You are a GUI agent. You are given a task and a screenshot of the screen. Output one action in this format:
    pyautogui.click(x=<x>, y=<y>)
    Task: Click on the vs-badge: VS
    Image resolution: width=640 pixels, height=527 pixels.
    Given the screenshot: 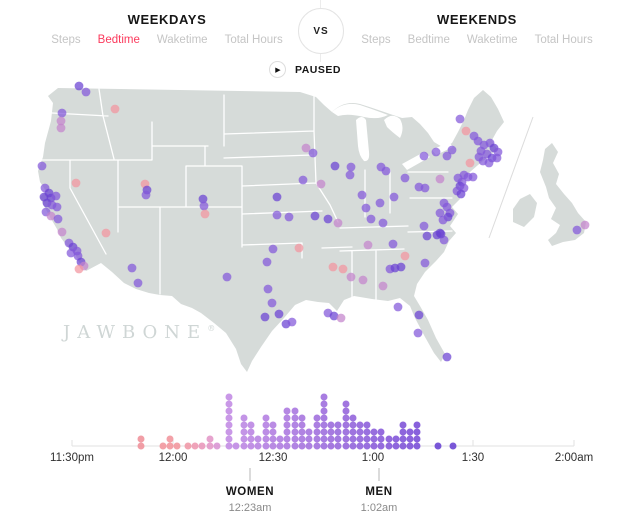 What is the action you would take?
    pyautogui.click(x=321, y=31)
    